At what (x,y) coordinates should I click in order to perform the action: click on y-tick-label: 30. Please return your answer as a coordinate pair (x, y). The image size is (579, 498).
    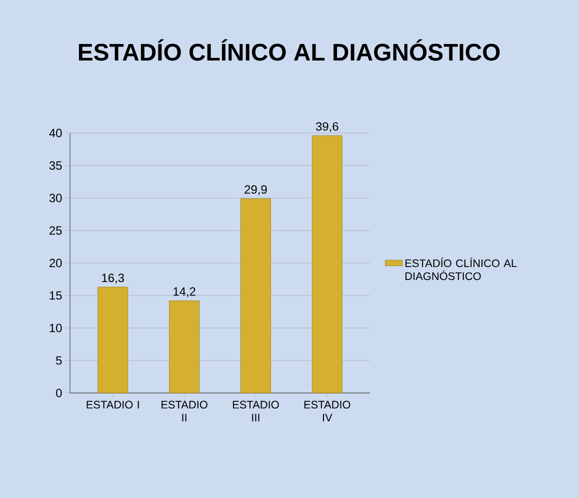
    Looking at the image, I should click on (55, 198).